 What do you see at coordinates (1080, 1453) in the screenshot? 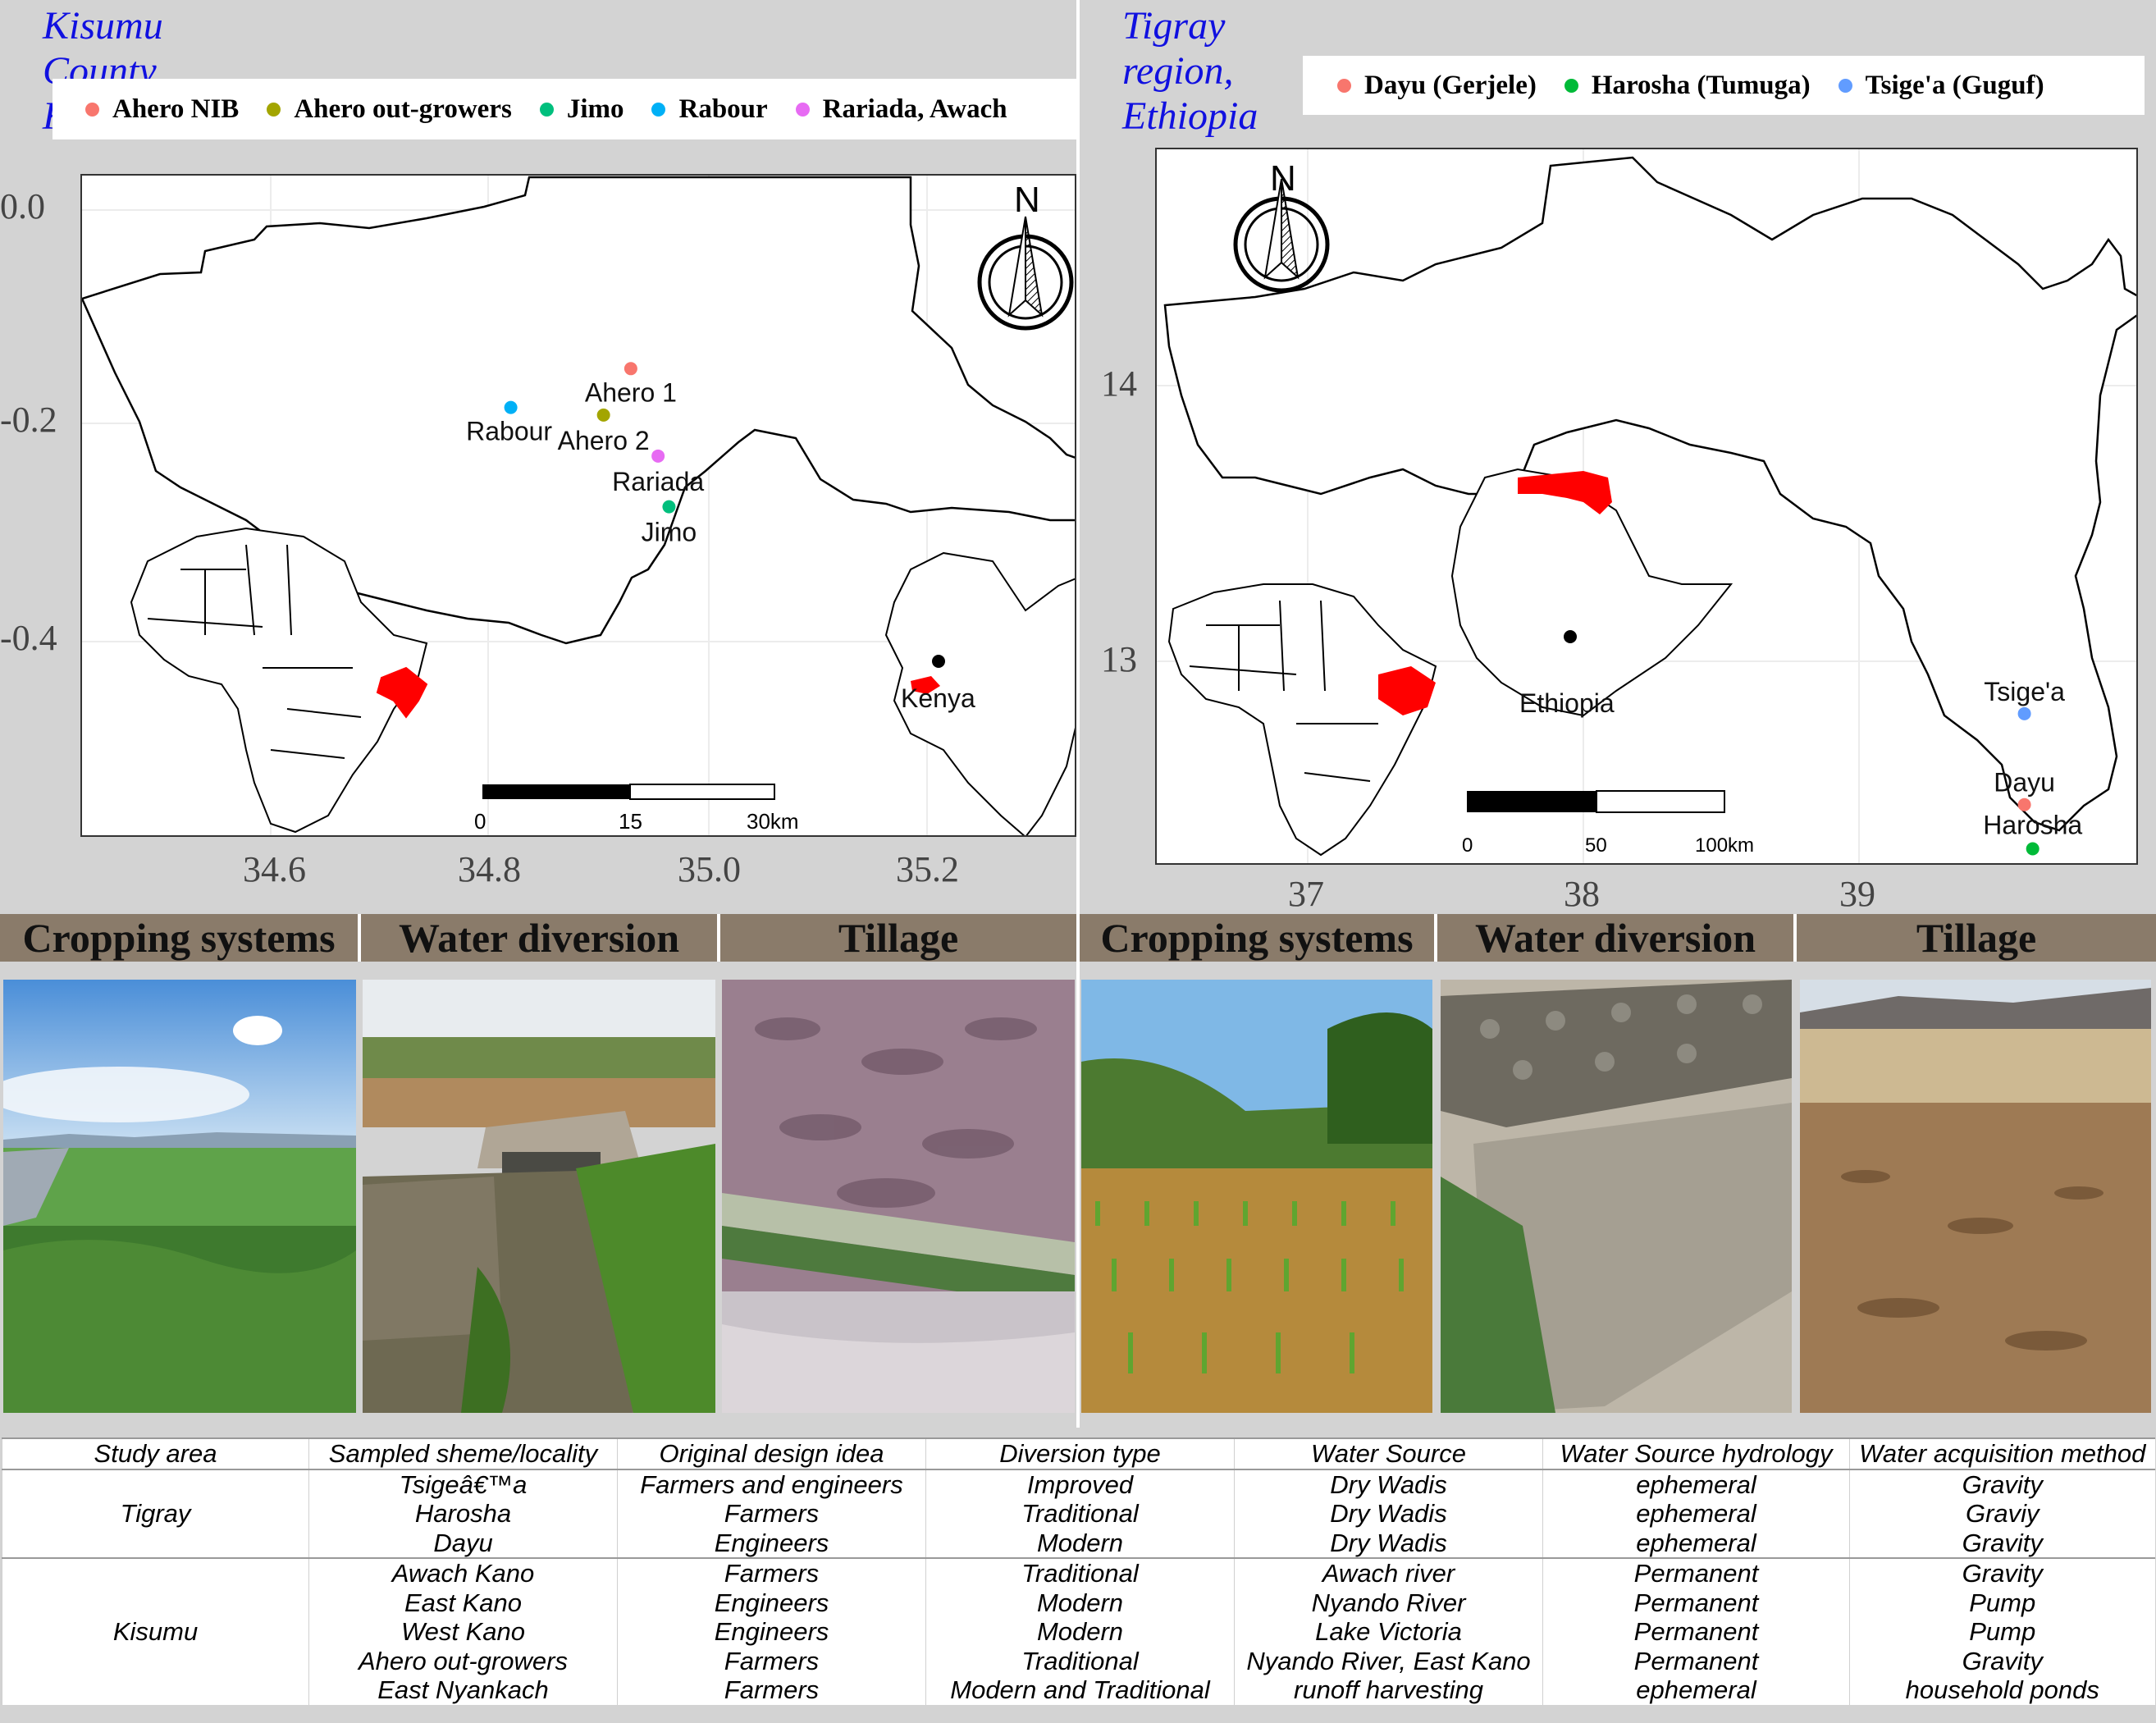
I see `table-header-cell: Diversion type` at bounding box center [1080, 1453].